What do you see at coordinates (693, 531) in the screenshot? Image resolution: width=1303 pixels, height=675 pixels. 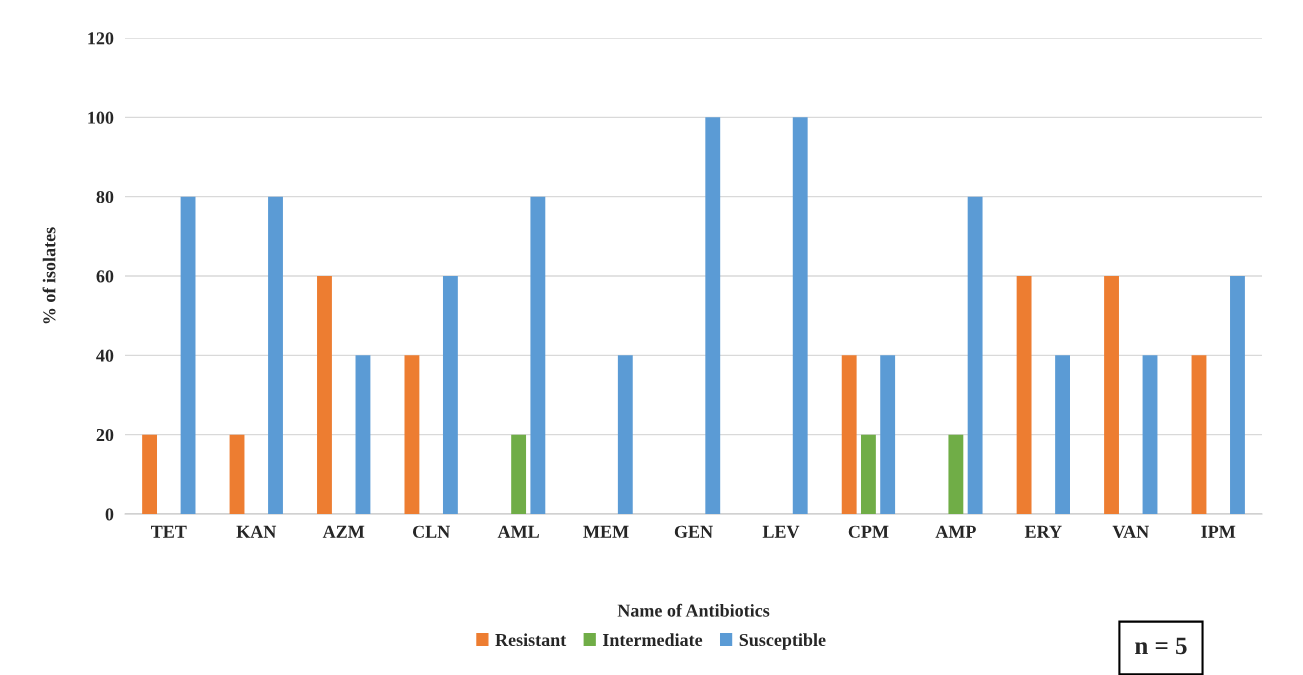 I see `x-tick-label: GEN` at bounding box center [693, 531].